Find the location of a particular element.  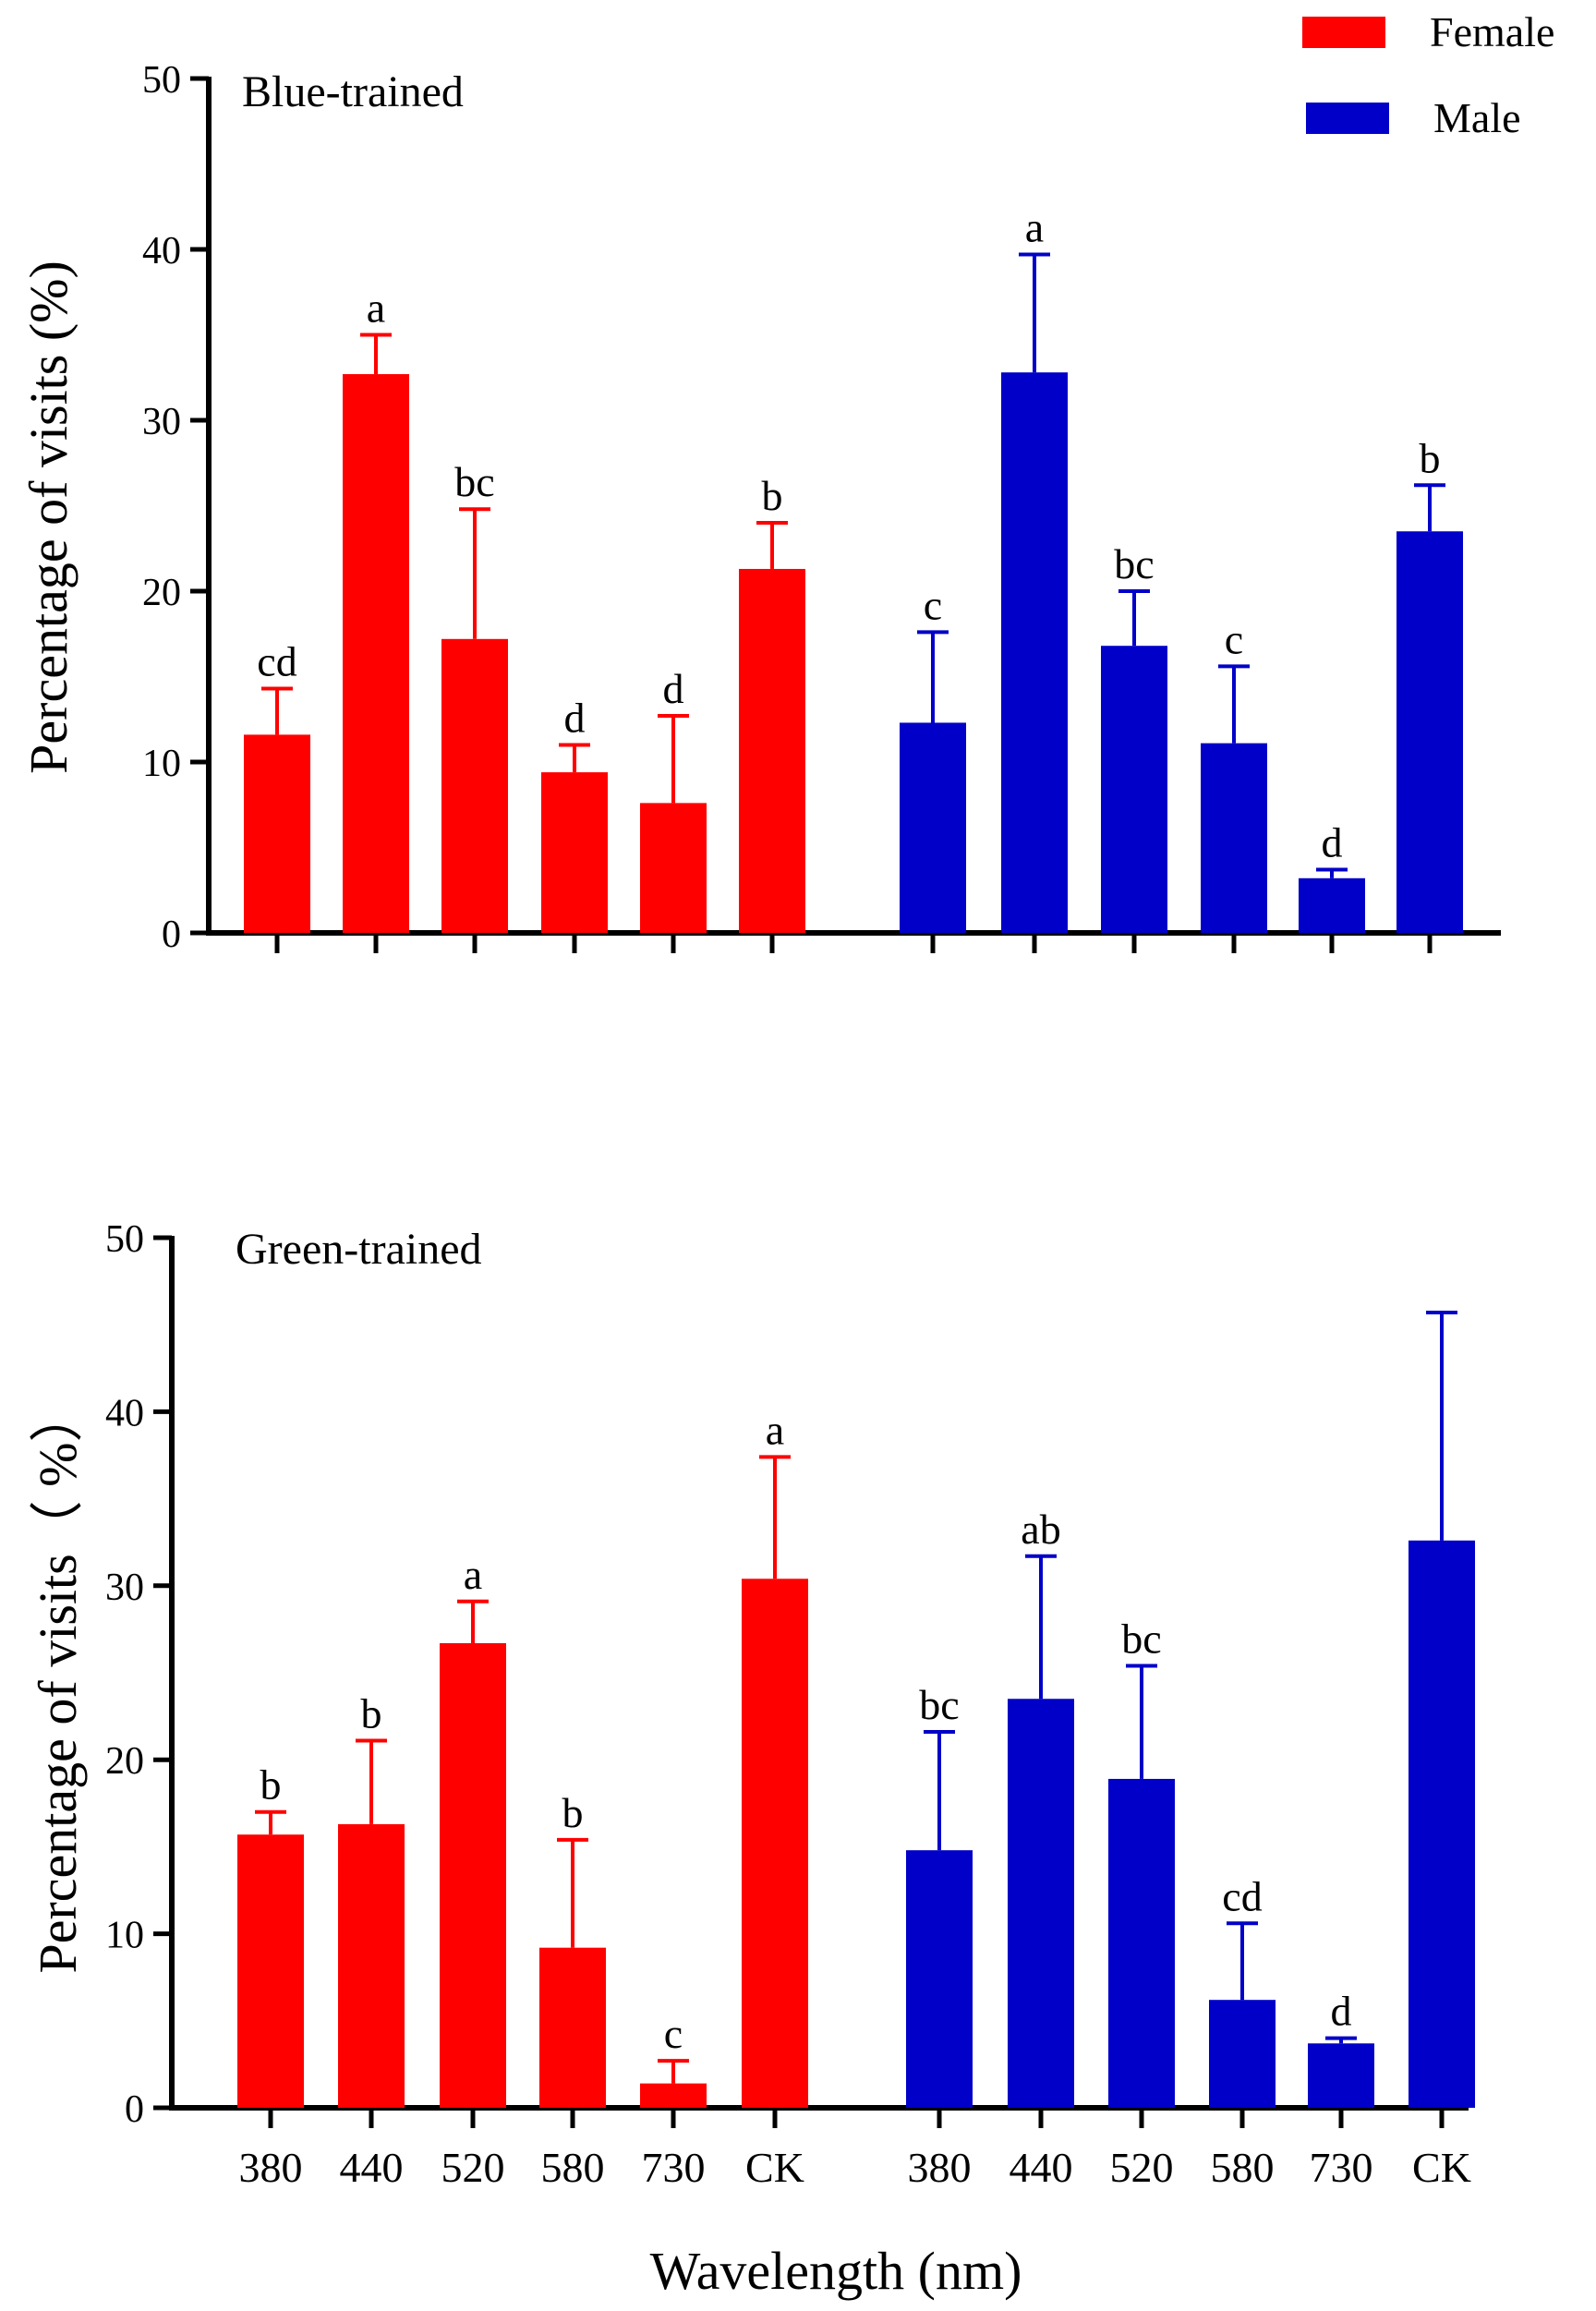

legend: Female Male is located at coordinates (1428, 74).